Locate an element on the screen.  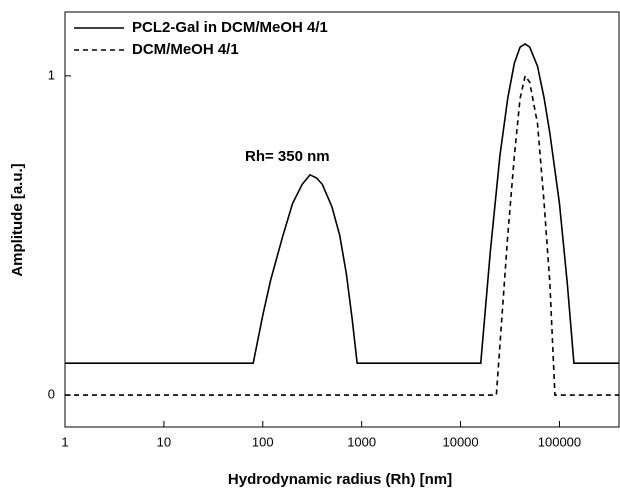
x-axis-label: Hydrodynamic radius (Rh) [nm] is located at coordinates (340, 479).